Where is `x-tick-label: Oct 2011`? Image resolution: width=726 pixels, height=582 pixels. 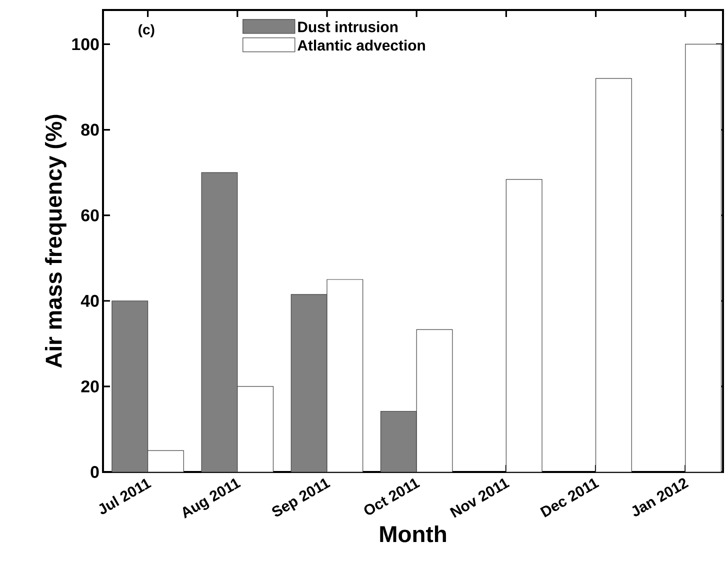 x-tick-label: Oct 2011 is located at coordinates (392, 496).